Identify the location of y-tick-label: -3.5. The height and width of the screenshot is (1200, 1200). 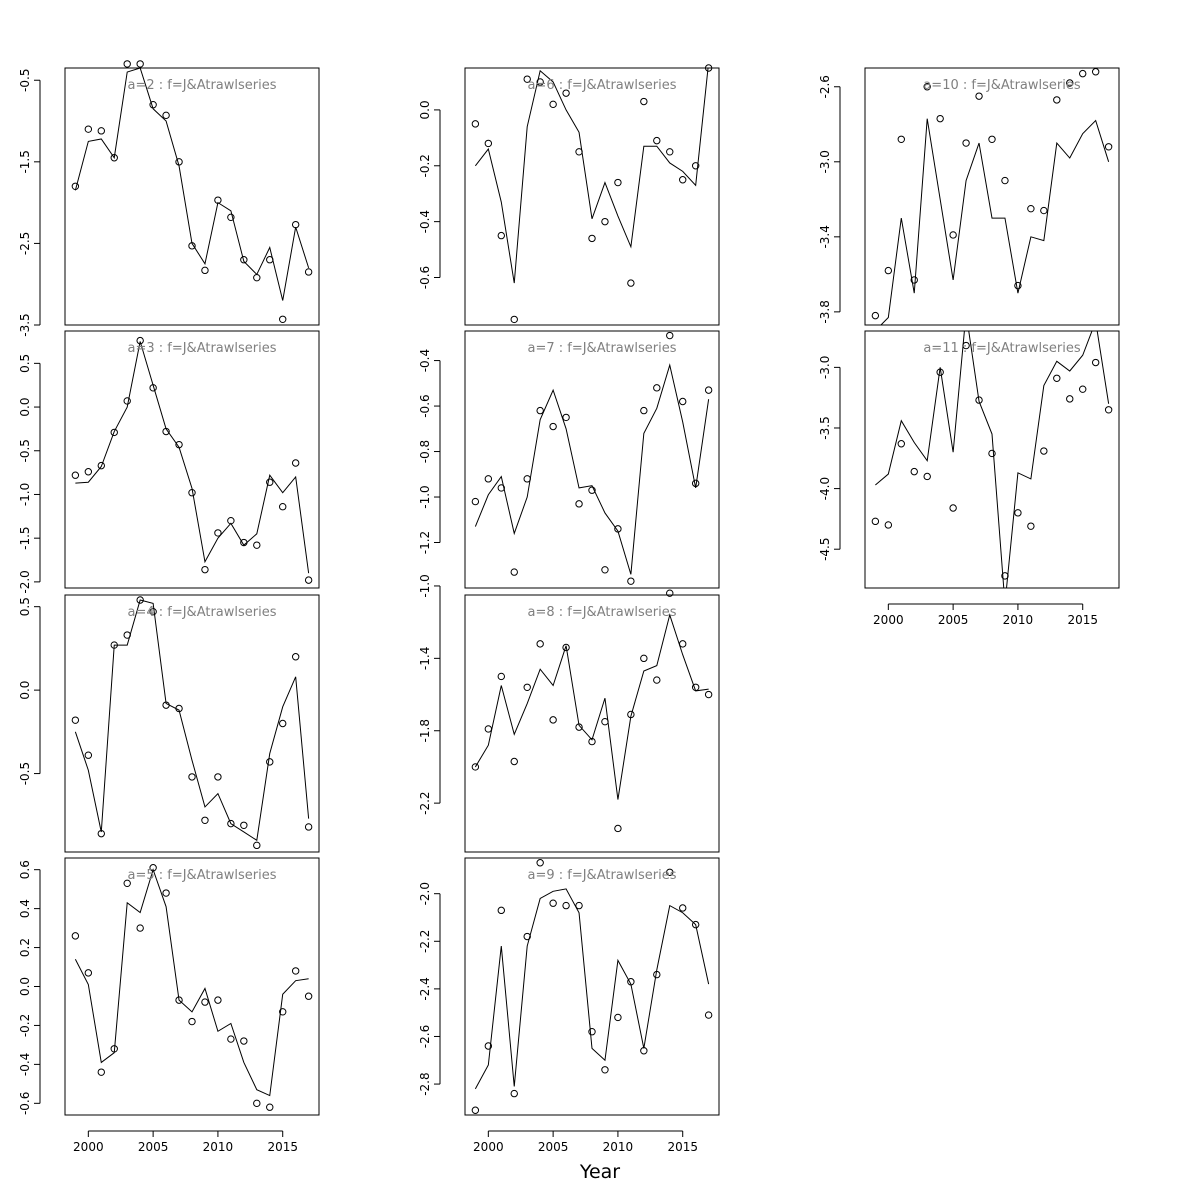
(25, 324).